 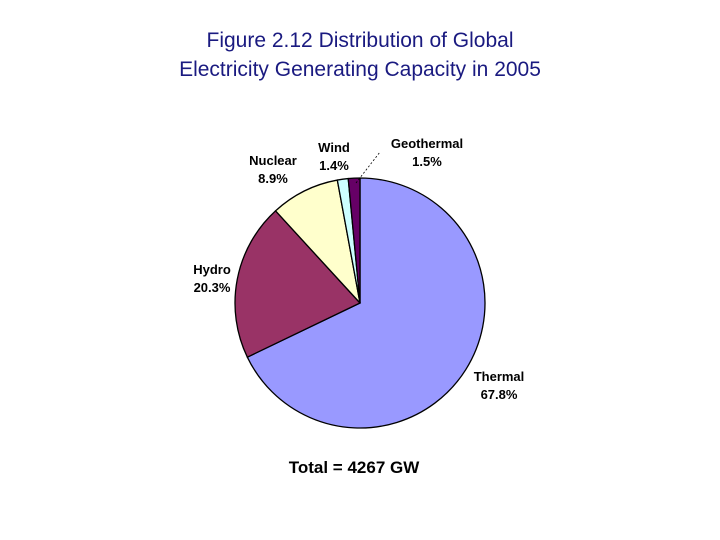 What do you see at coordinates (360, 69) in the screenshot?
I see `chart-title-line2: Electricity Generating Capacity in 2005` at bounding box center [360, 69].